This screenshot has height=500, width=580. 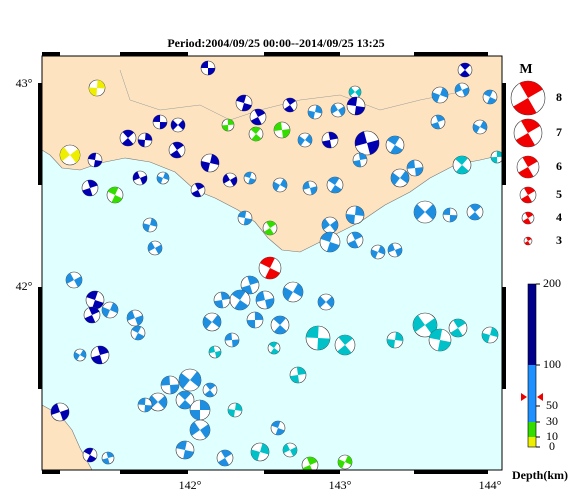 I want to click on lon-label: 142°, so click(x=190, y=485).